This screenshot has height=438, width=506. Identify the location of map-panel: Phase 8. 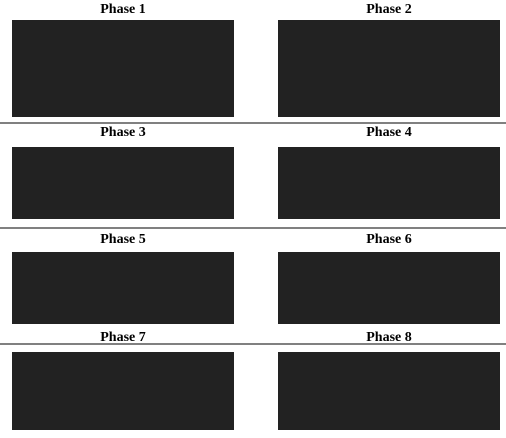
(389, 380).